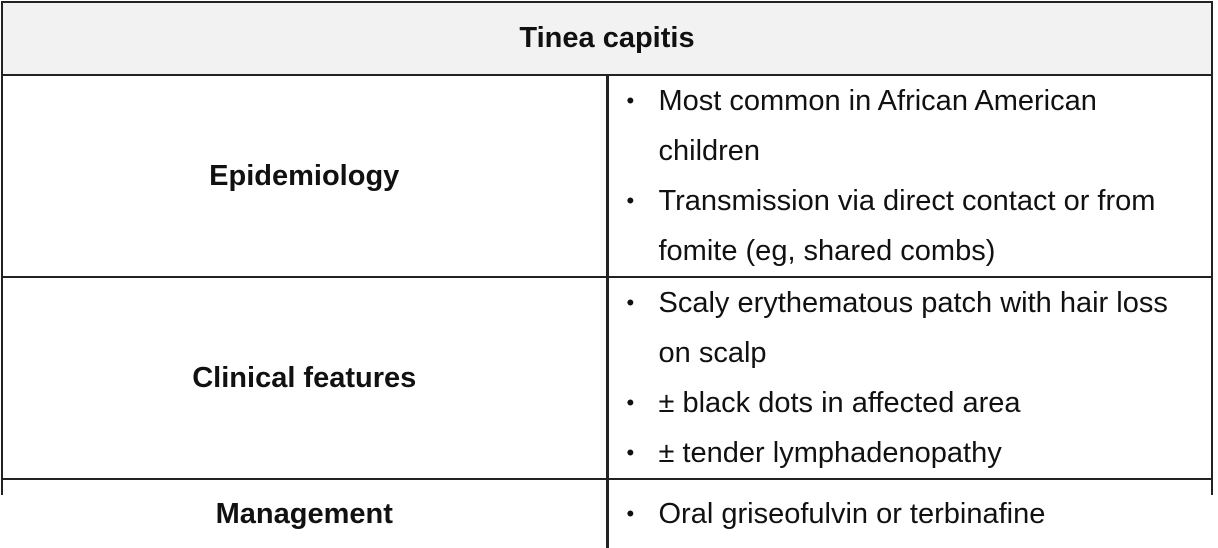 The width and height of the screenshot is (1218, 548). I want to click on title-row: Tinea capitis, so click(607, 39).